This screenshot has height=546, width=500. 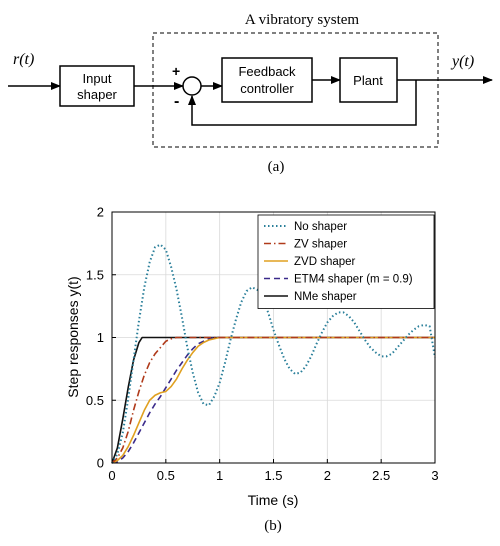 I want to click on summing-junction, so click(x=192, y=86).